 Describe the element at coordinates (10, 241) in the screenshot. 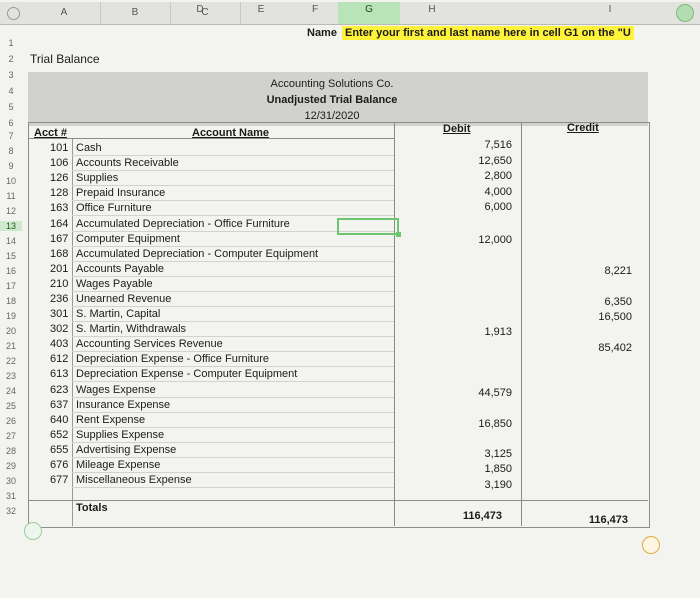

I see `row-number: 14` at that location.